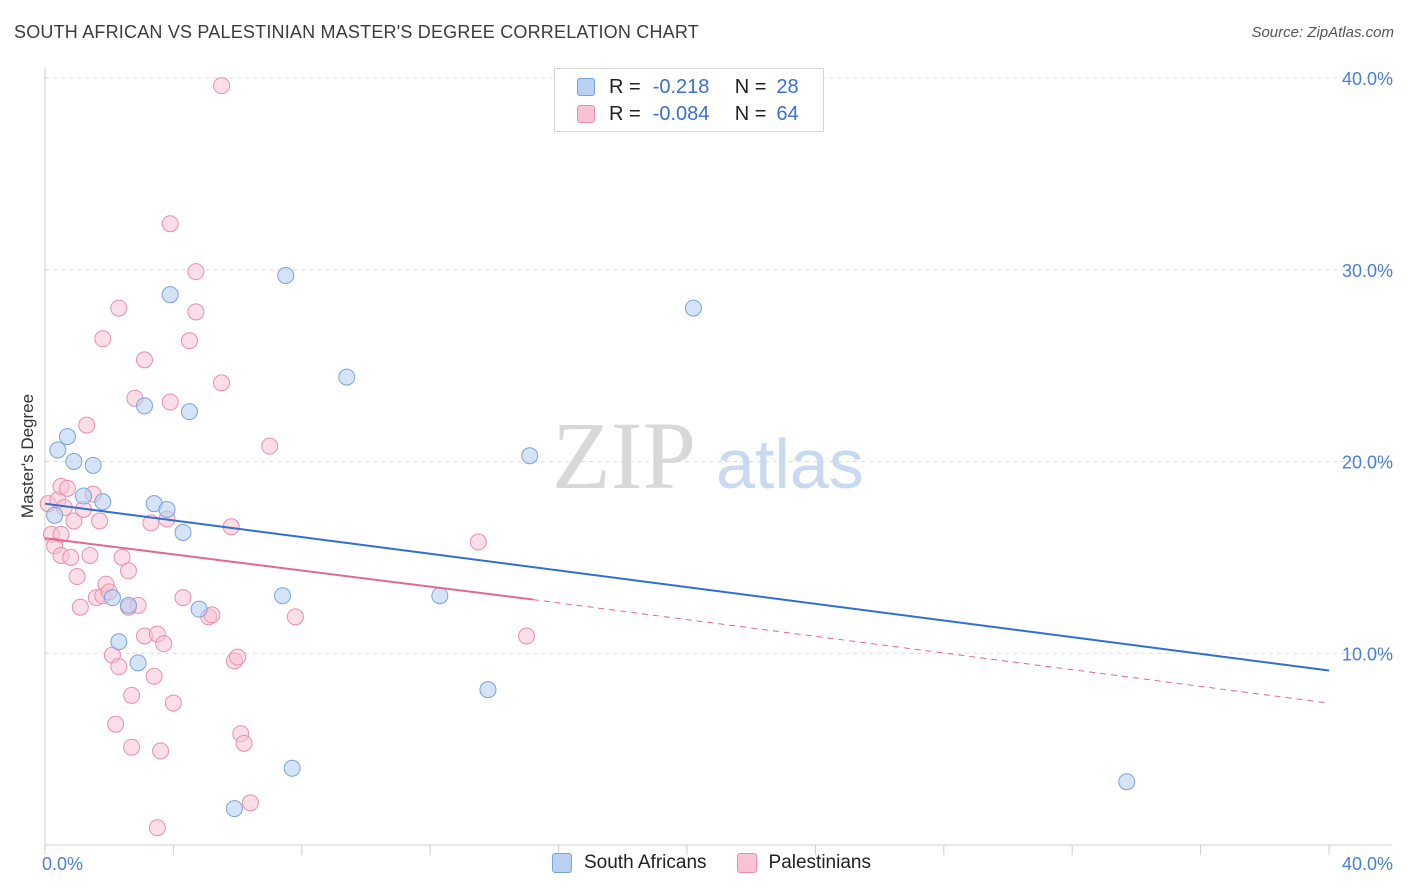  I want to click on legend-n-value: 64, so click(787, 113).